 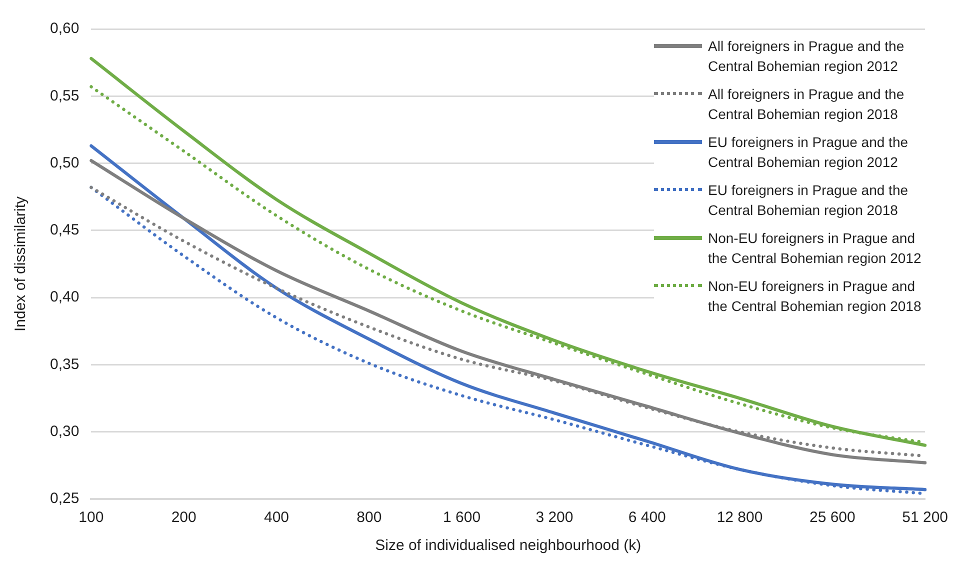 I want to click on legend-label: Non-EU foreigners in Prague and the Central Bohemian region 2018, so click(x=815, y=296).